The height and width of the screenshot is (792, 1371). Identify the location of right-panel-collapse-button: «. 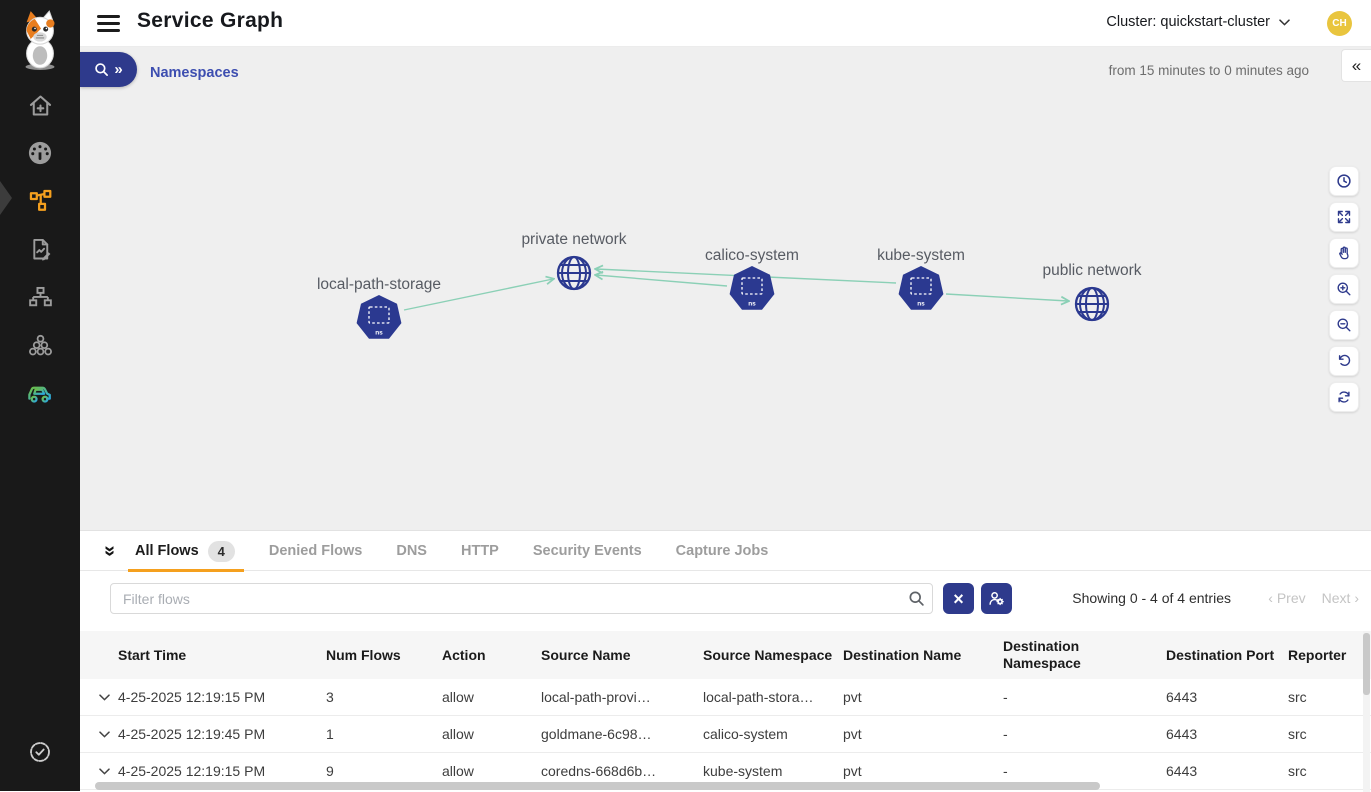
(1356, 65).